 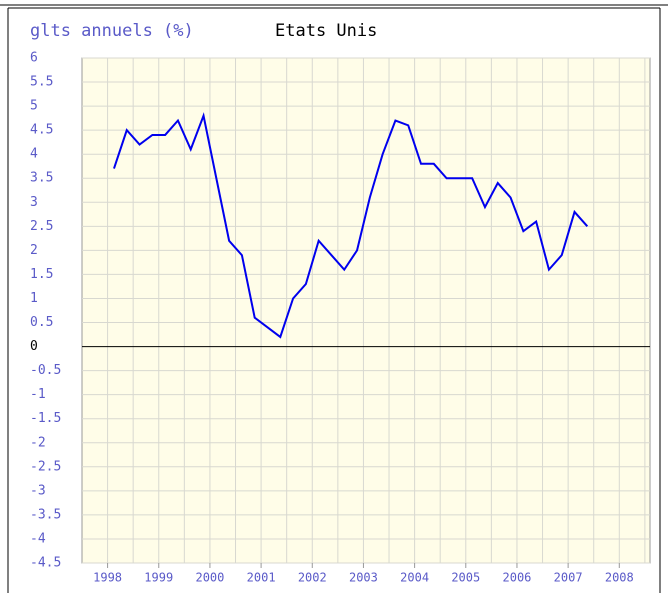 What do you see at coordinates (261, 578) in the screenshot?
I see `x-tick-label: 2001` at bounding box center [261, 578].